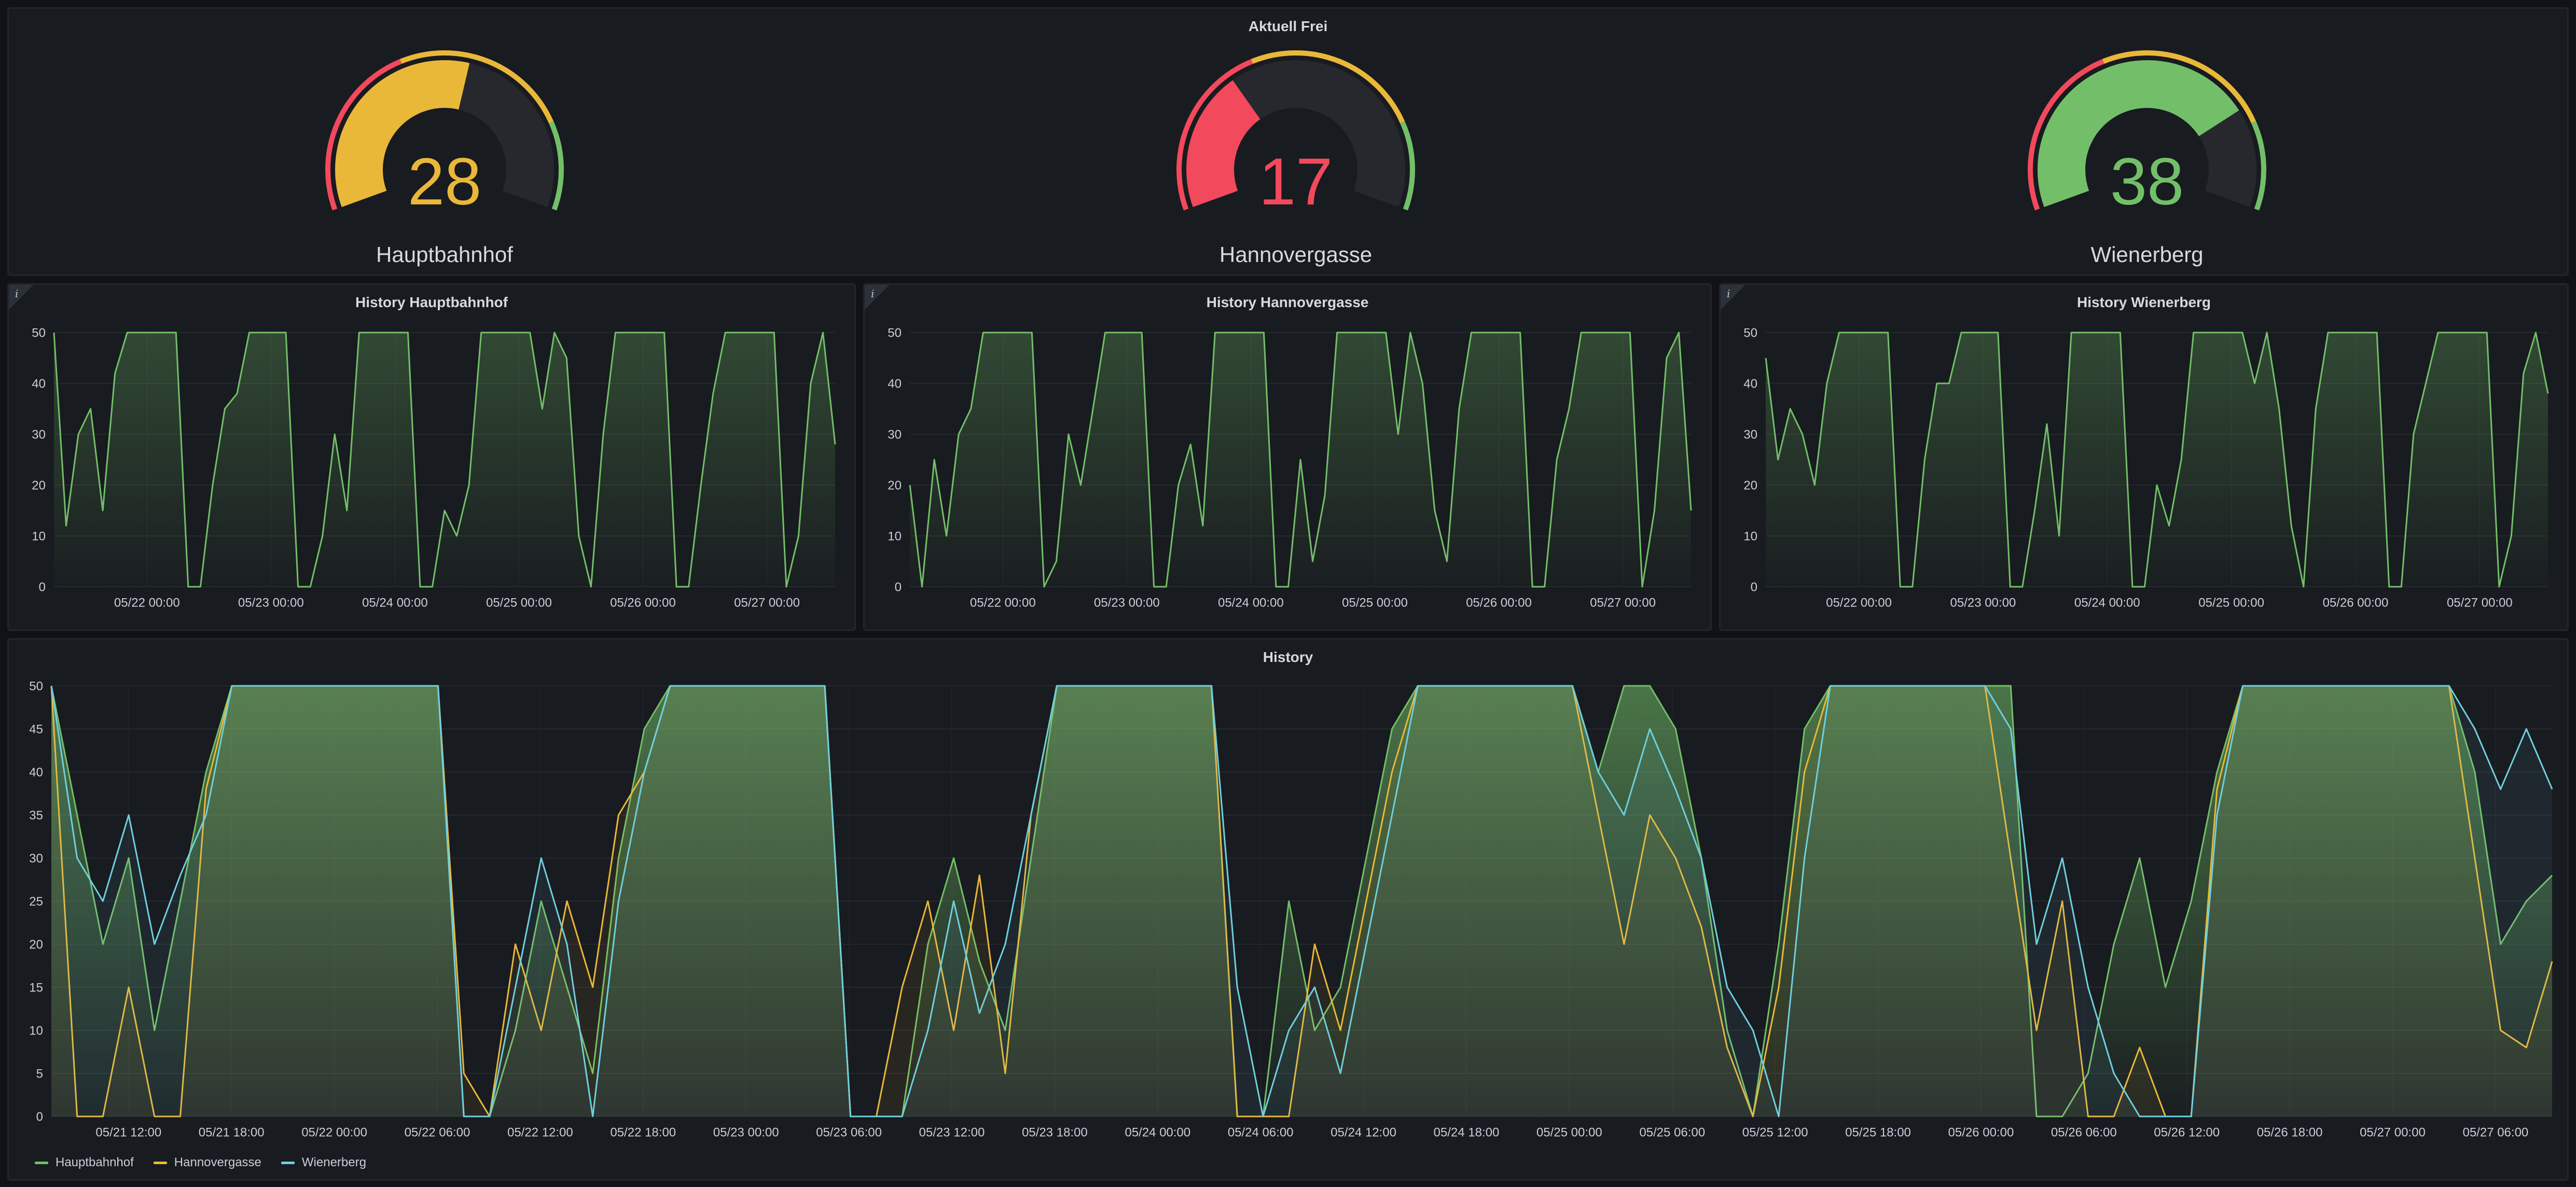 This screenshot has width=2576, height=1187. Describe the element at coordinates (84, 1162) in the screenshot. I see `legend-item-hauptbahnhof: Hauptbahnhof` at that location.